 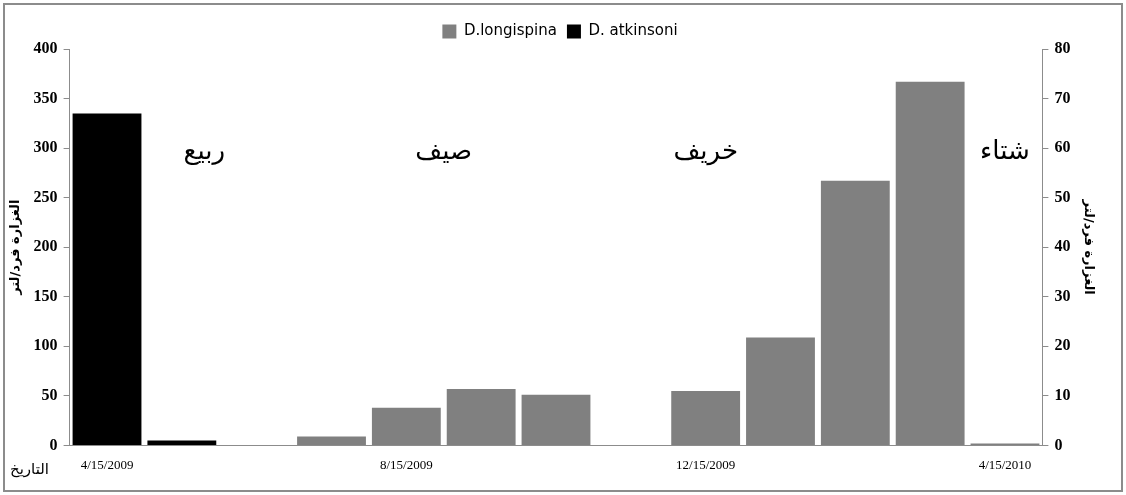 I want to click on y-tick-label: 100, so click(x=45, y=345).